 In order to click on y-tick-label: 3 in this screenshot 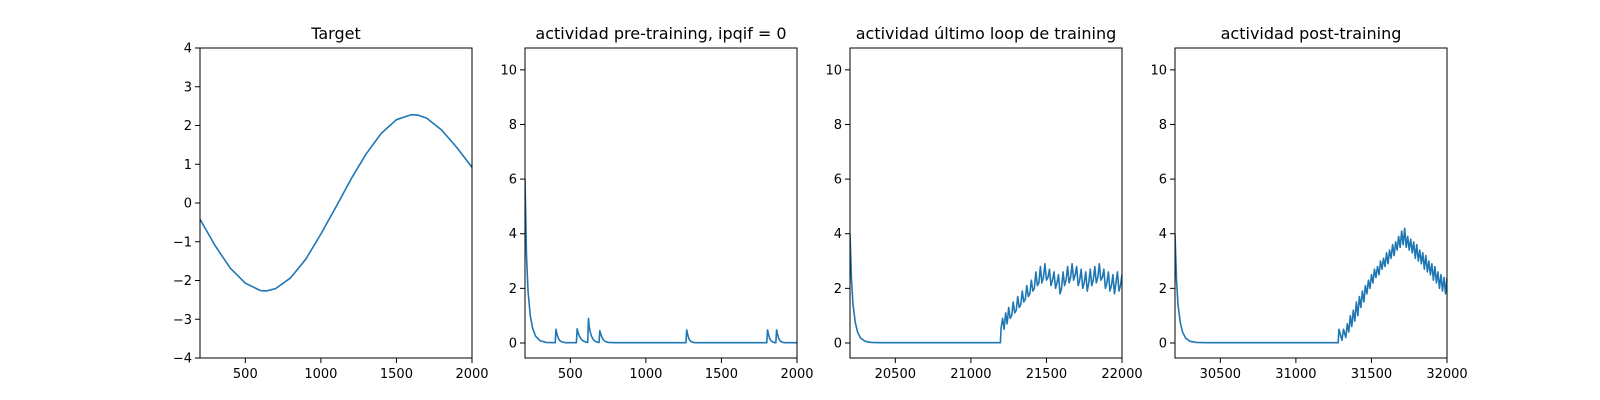, I will do `click(188, 87)`.